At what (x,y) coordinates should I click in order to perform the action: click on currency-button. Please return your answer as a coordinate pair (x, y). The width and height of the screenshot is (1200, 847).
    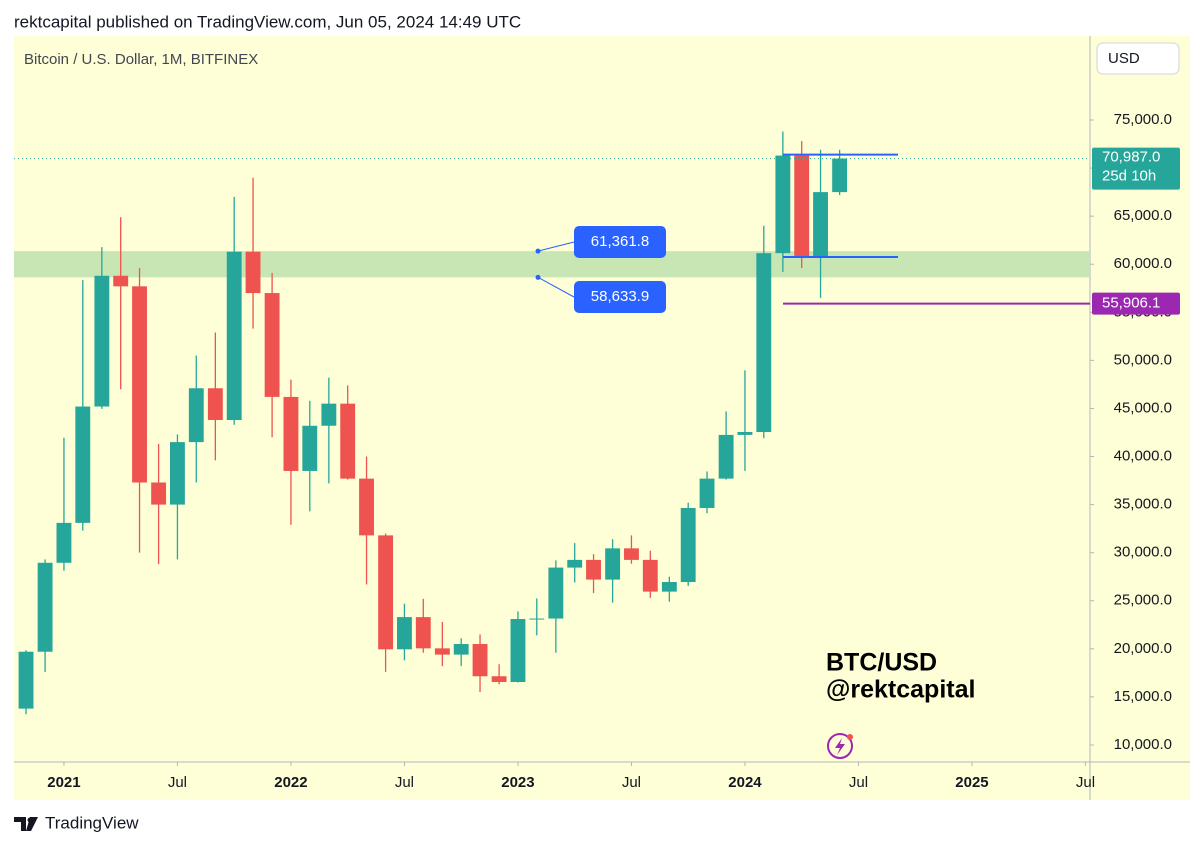
    Looking at the image, I should click on (1138, 58).